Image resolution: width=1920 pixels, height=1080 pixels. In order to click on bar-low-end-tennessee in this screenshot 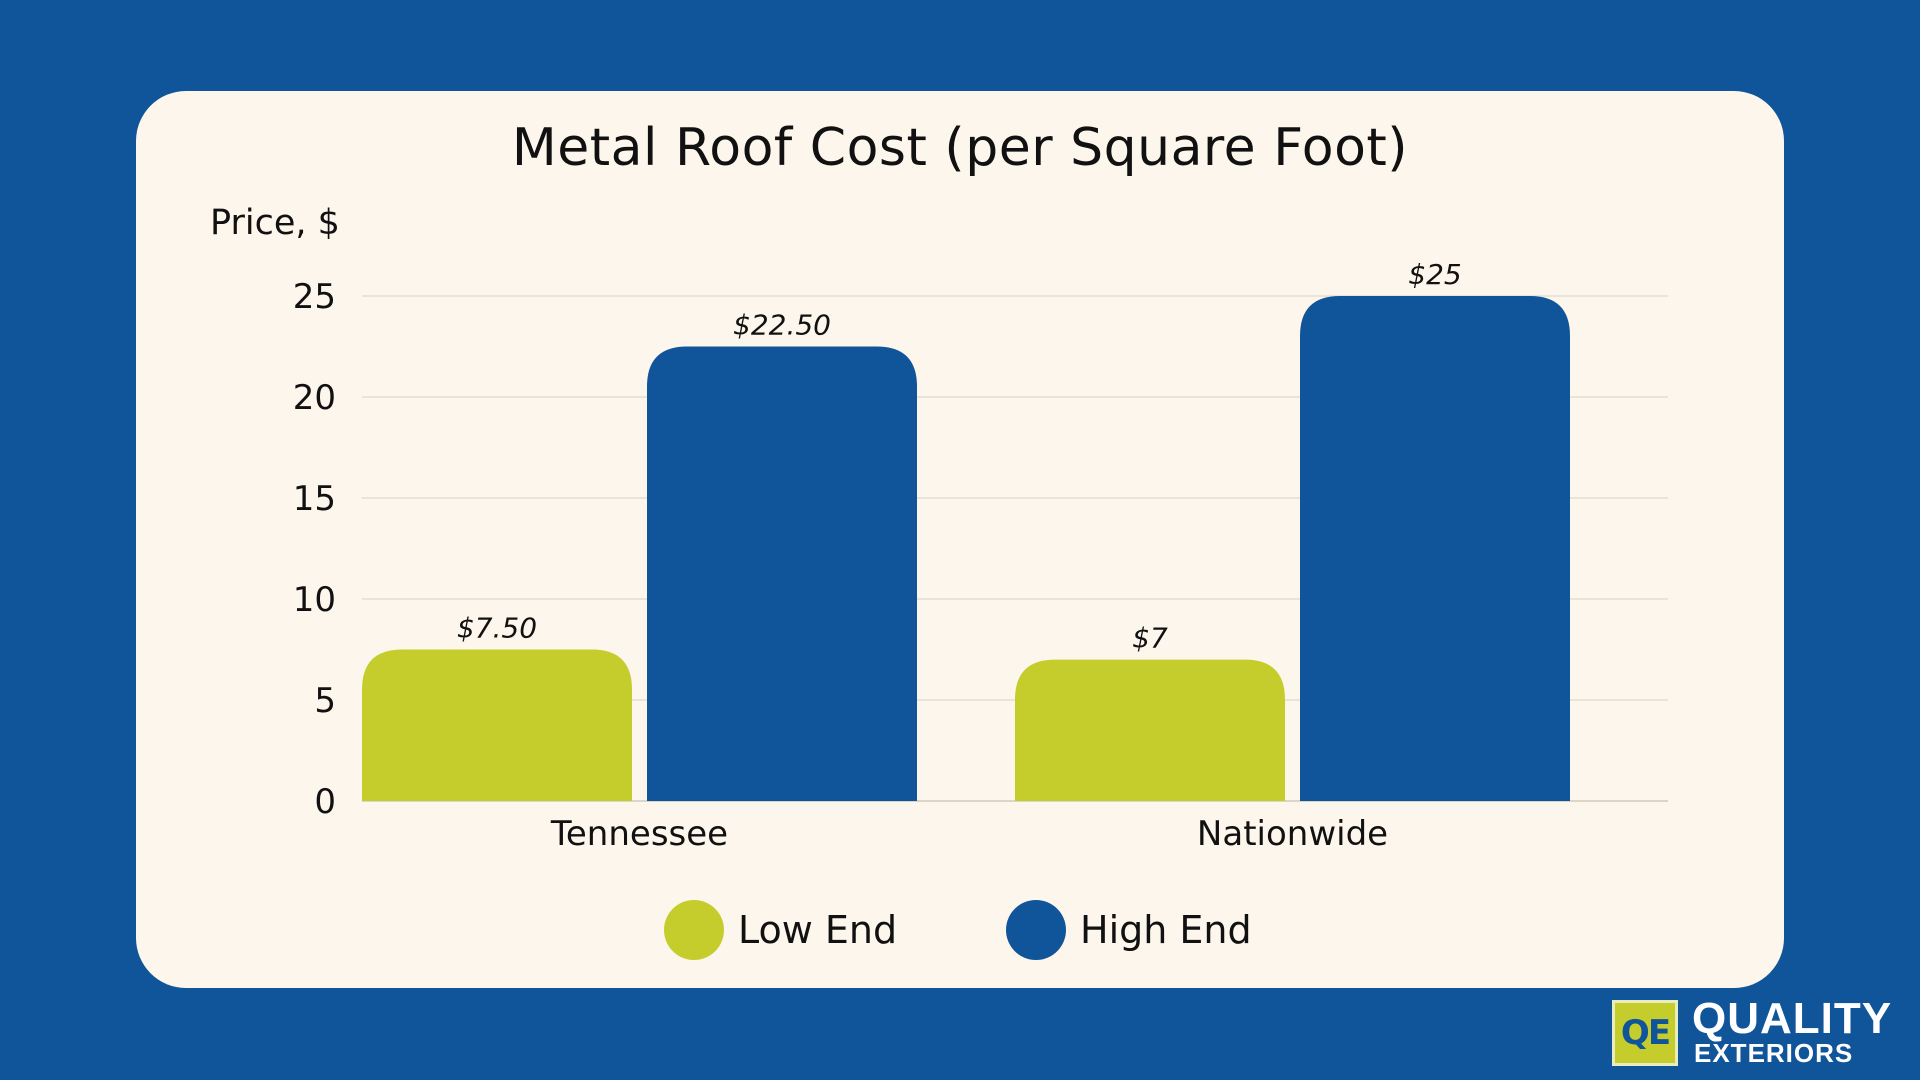, I will do `click(497, 725)`.